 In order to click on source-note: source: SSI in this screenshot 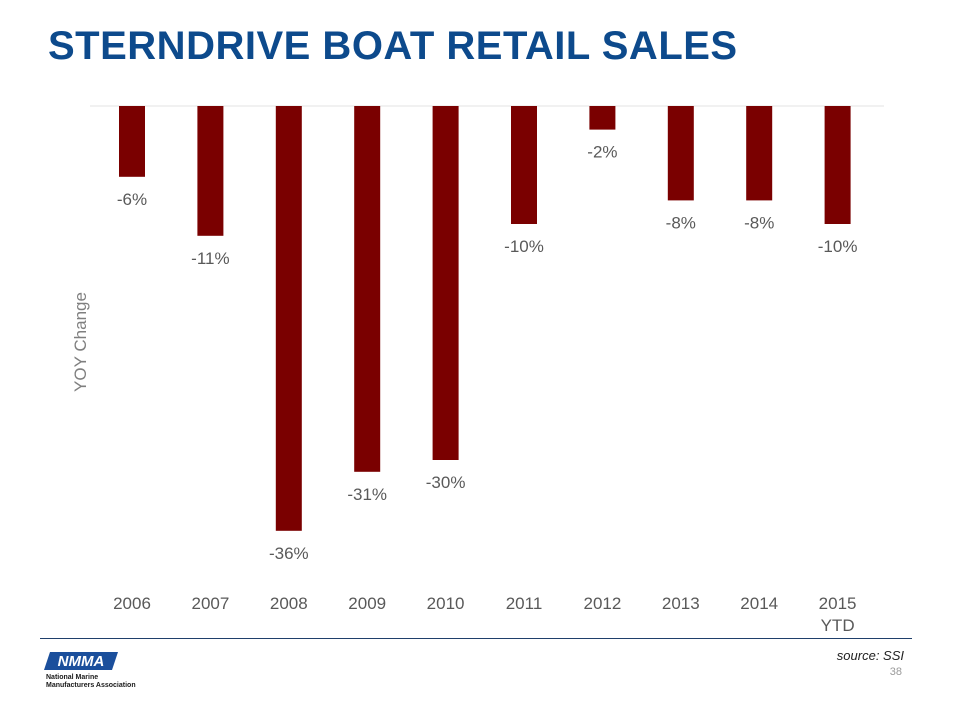, I will do `click(870, 655)`.